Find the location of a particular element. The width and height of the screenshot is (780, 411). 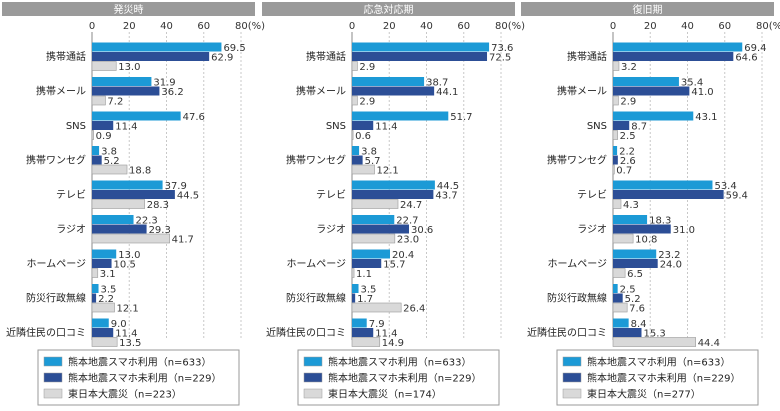

category-label: SNS is located at coordinates (597, 126).